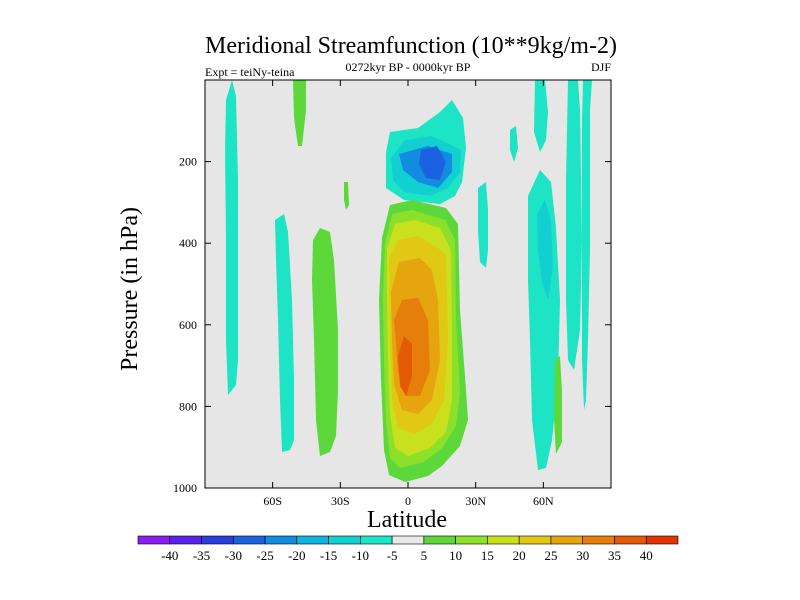 The image size is (800, 600). I want to click on upper-positive-bar, so click(299, 113).